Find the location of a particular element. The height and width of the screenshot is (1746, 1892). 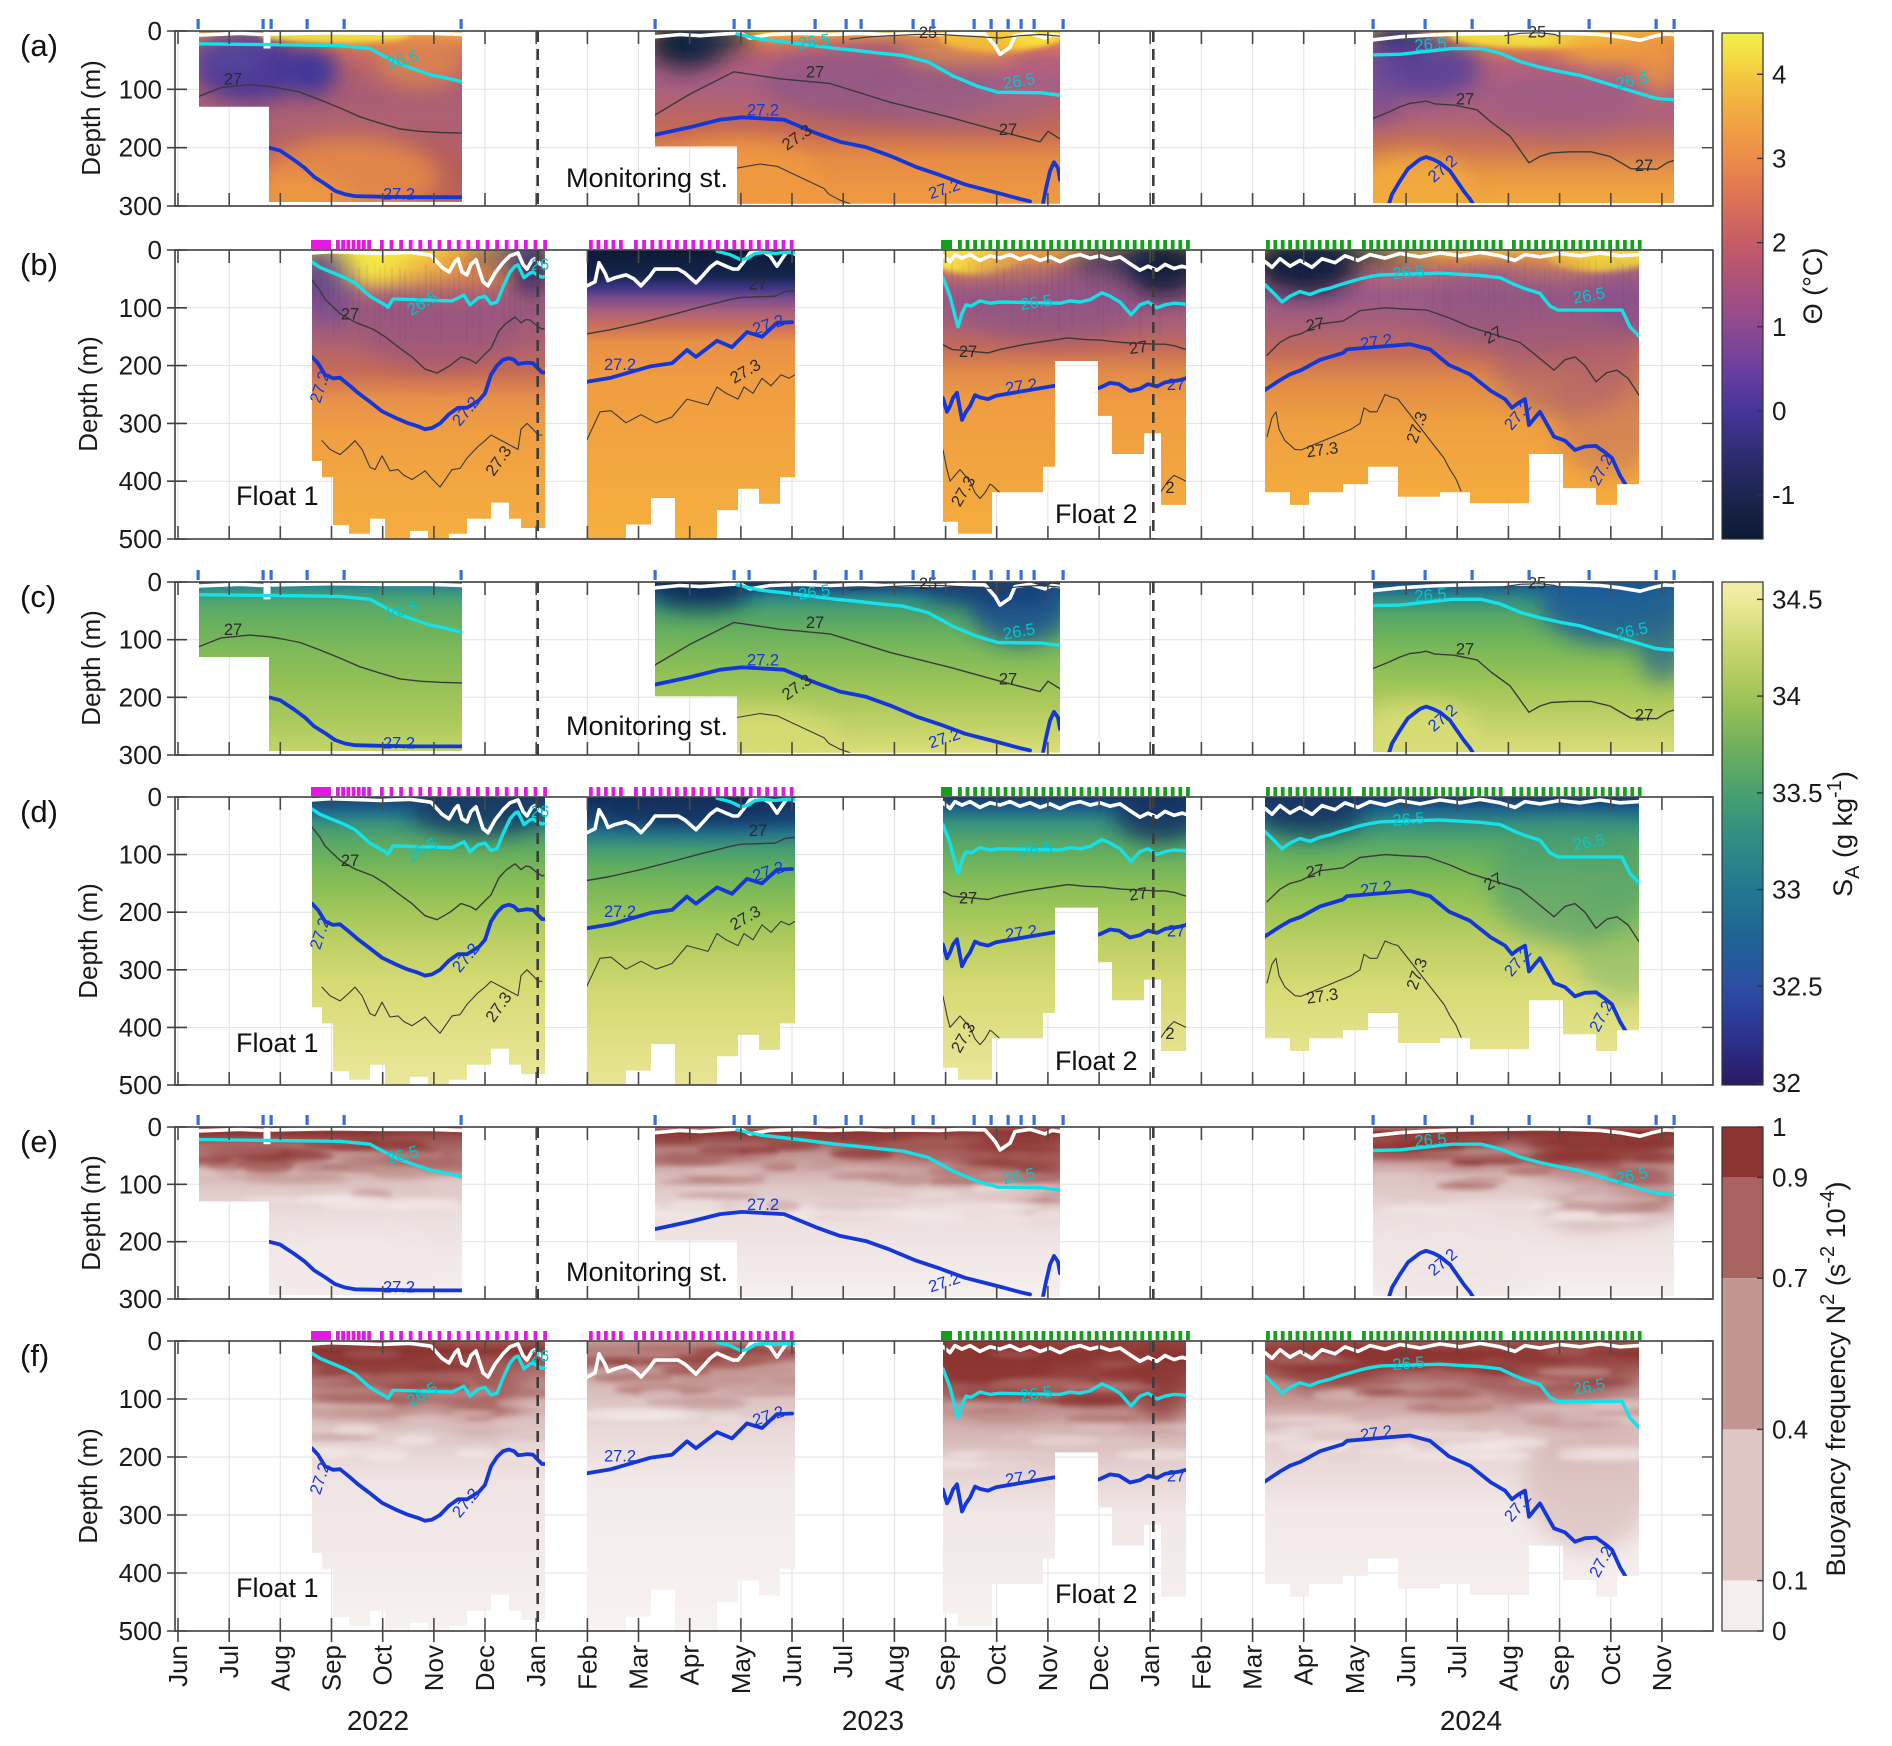

svg-text: (d) is located at coordinates (39, 811).